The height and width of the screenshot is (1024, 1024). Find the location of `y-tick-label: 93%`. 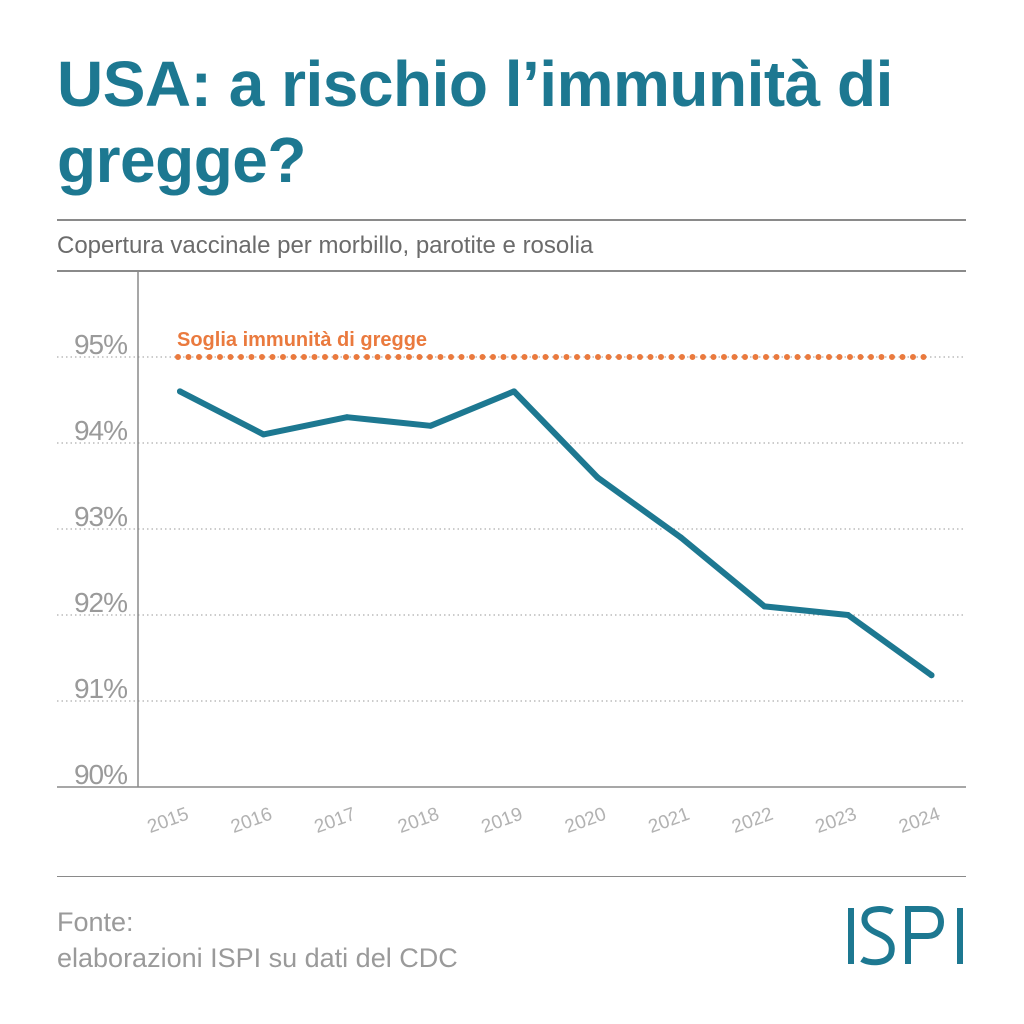

y-tick-label: 93% is located at coordinates (100, 516).